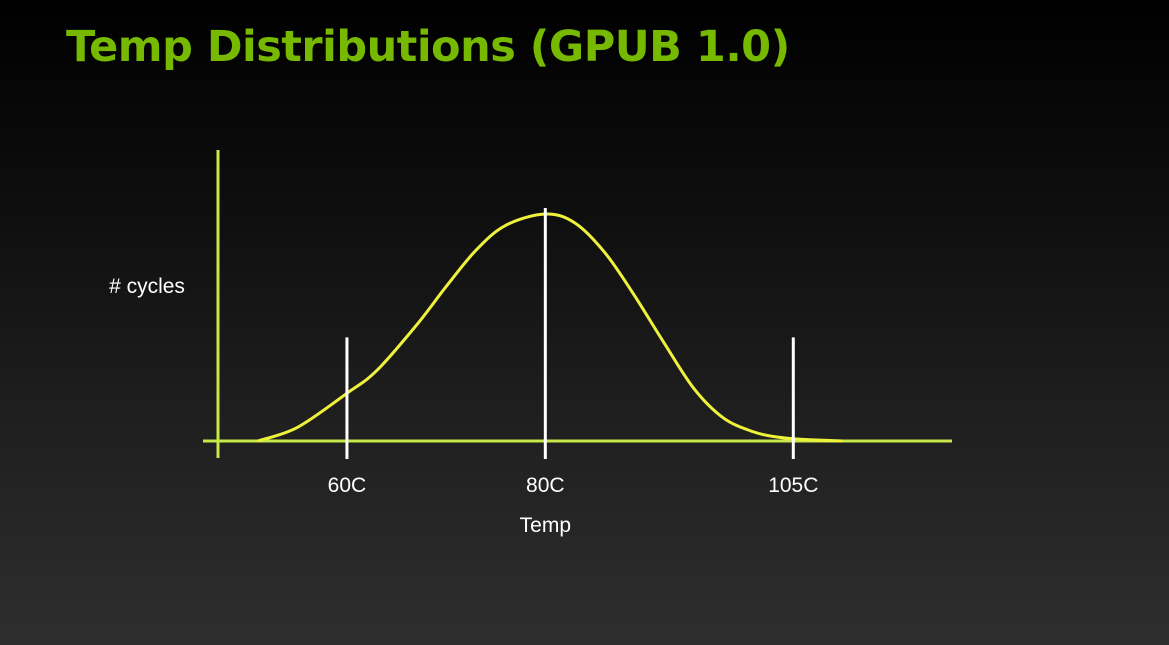  I want to click on x-tick-label: 105C, so click(793, 485).